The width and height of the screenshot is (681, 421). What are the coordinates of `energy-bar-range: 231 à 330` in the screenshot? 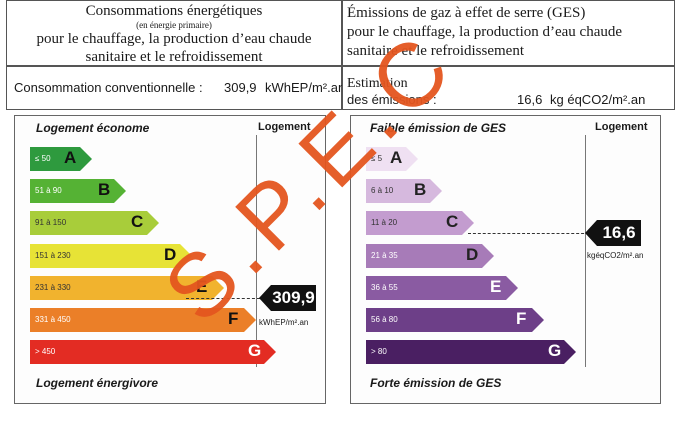 It's located at (53, 287).